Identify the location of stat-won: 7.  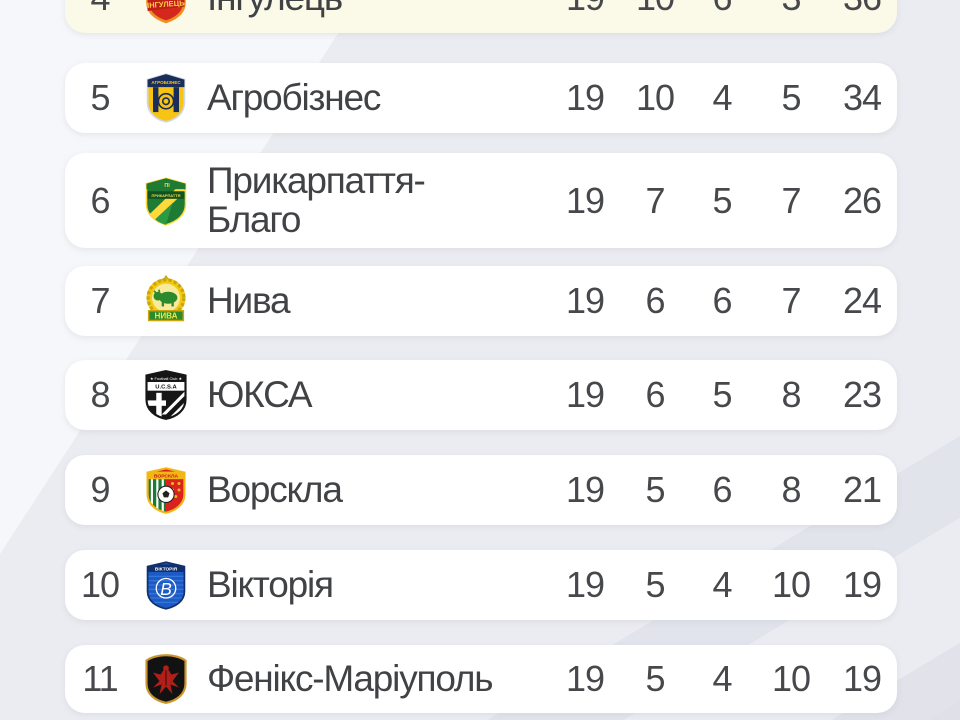
(655, 200).